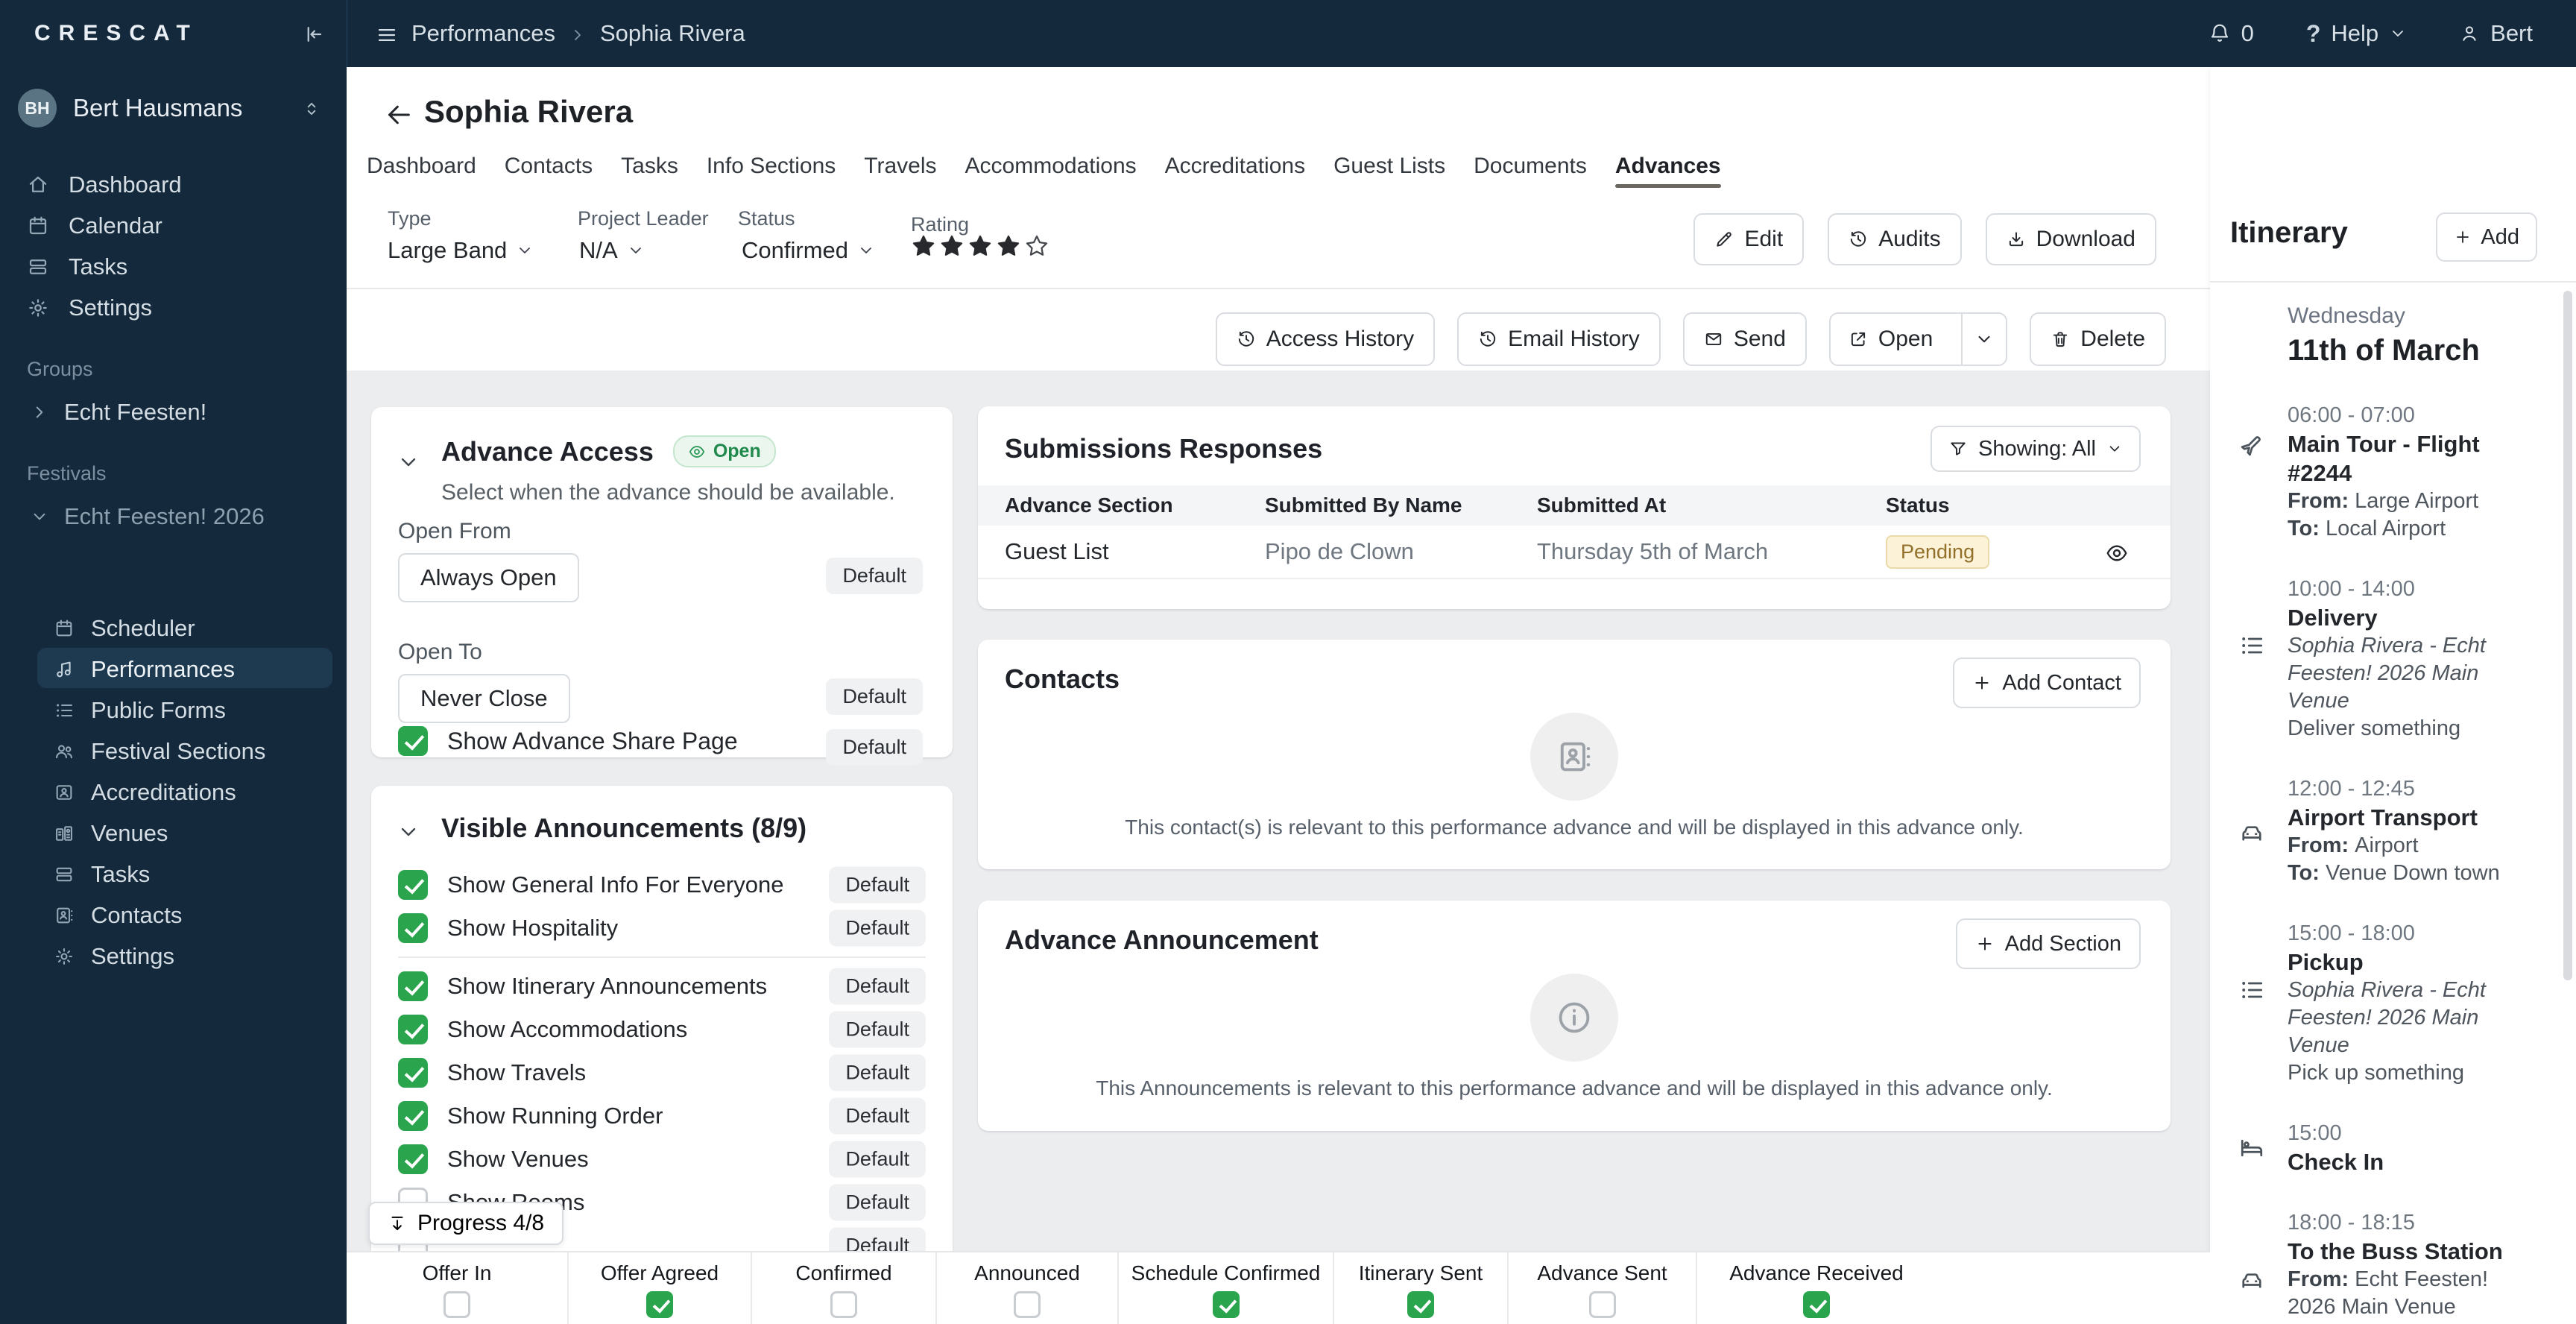 The width and height of the screenshot is (2576, 1324). Describe the element at coordinates (158, 108) in the screenshot. I see `sidebar-user-name: Bert Hausmans` at that location.